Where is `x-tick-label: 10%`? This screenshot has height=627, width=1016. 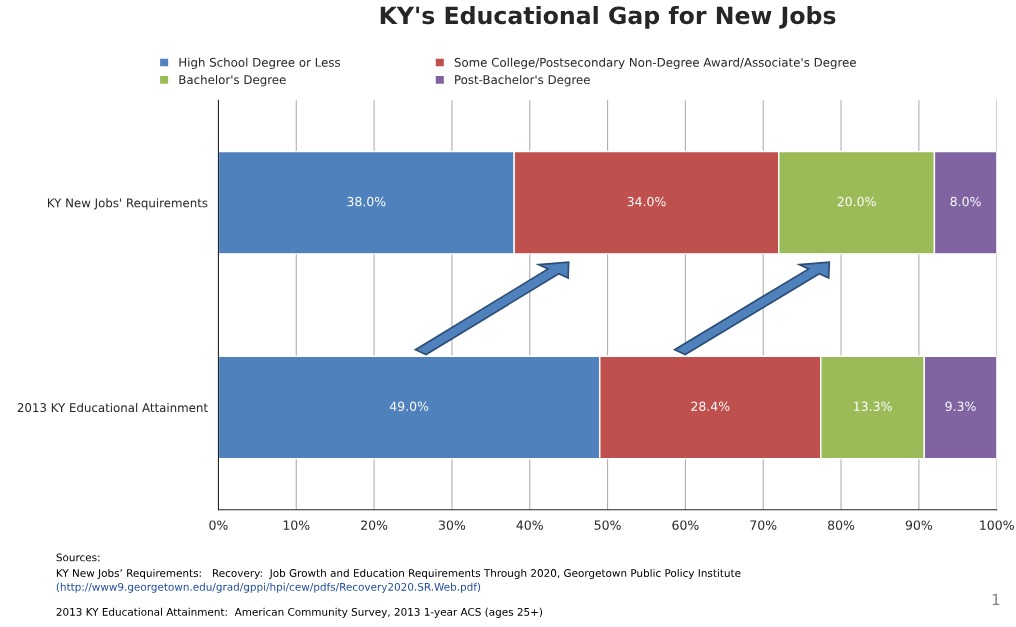 x-tick-label: 10% is located at coordinates (296, 525).